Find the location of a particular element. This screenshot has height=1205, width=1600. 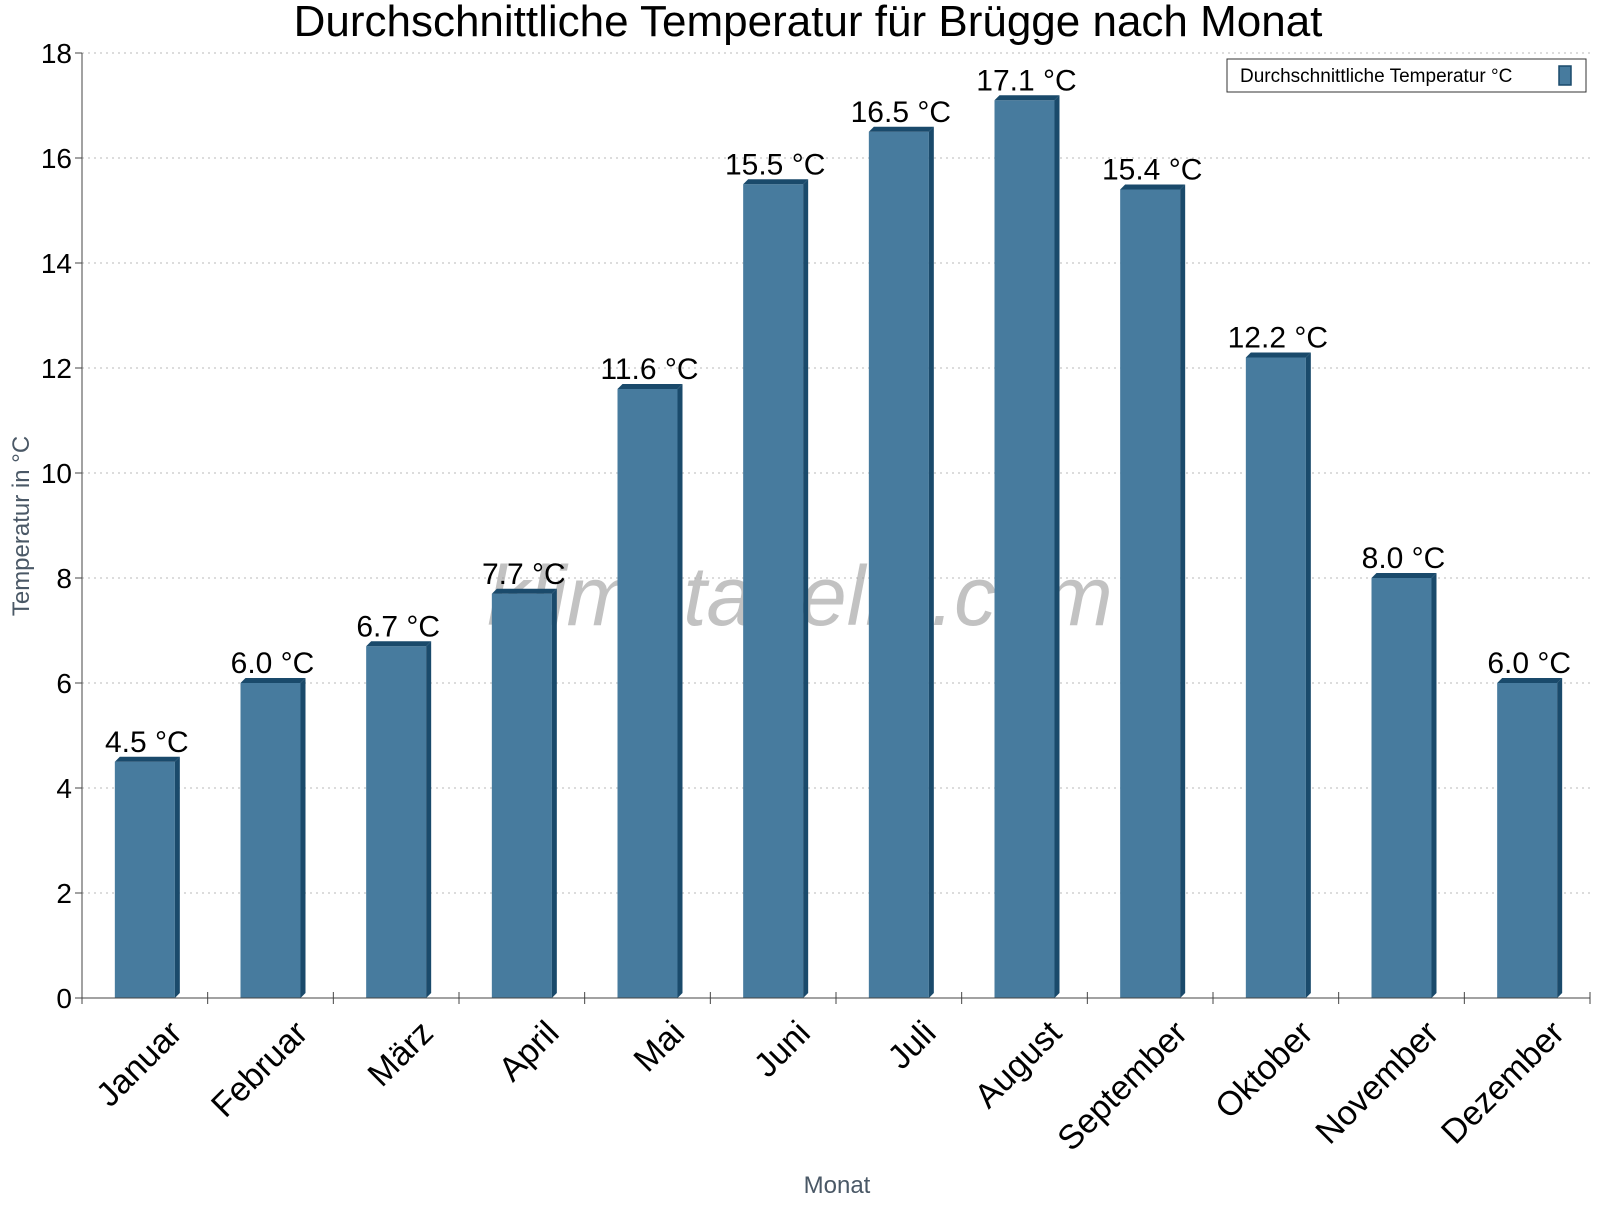

bar-april is located at coordinates (521, 795).